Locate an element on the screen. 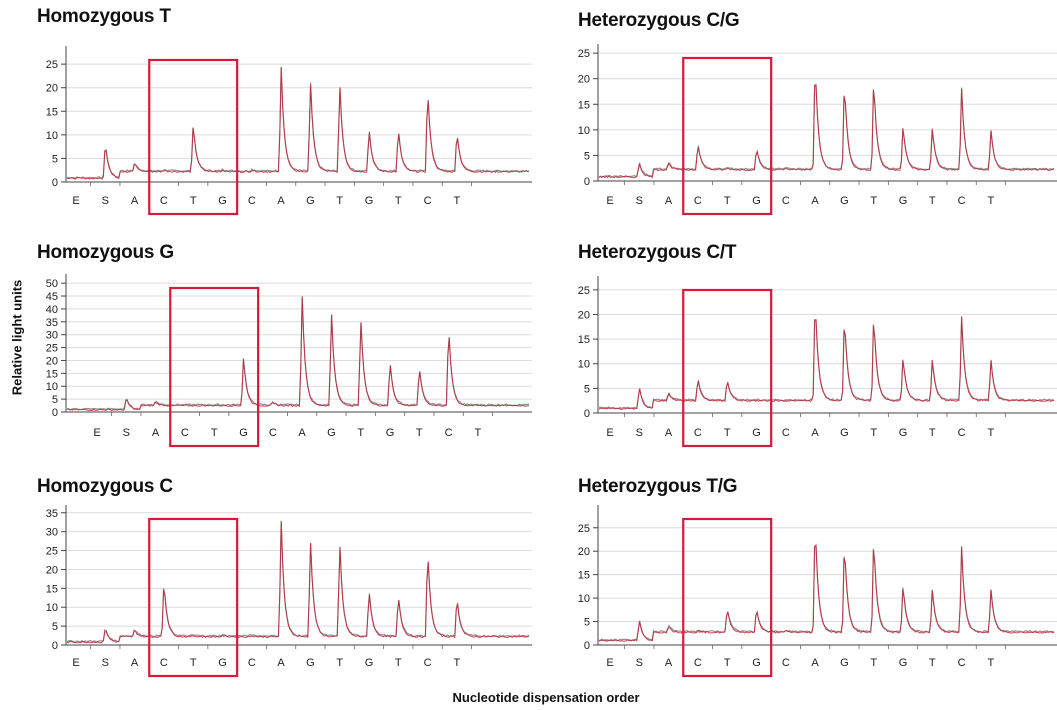 Image resolution: width=1057 pixels, height=710 pixels. y-tick-label: 40 is located at coordinates (52, 310).